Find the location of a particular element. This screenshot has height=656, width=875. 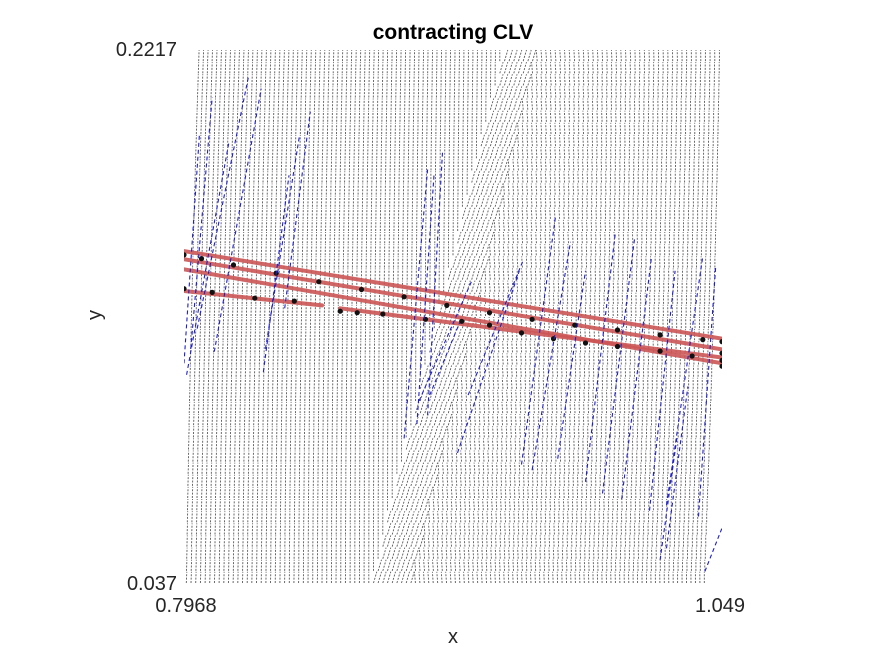

chart-title: contracting CLV is located at coordinates (453, 32).